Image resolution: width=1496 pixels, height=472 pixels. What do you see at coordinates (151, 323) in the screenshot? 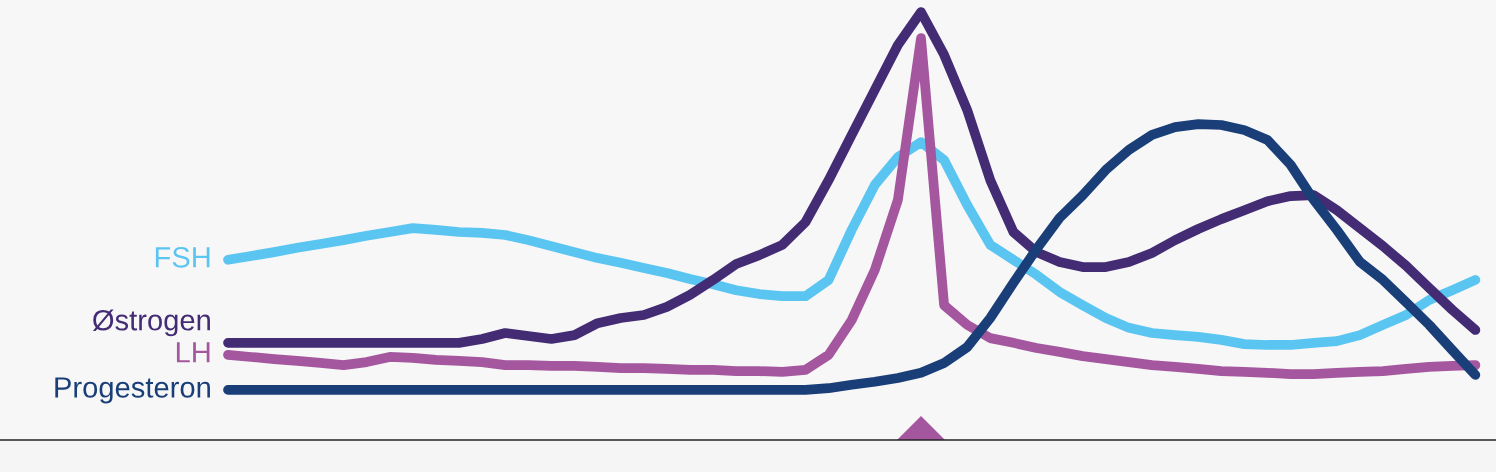
I see `series-label: Østrogen` at bounding box center [151, 323].